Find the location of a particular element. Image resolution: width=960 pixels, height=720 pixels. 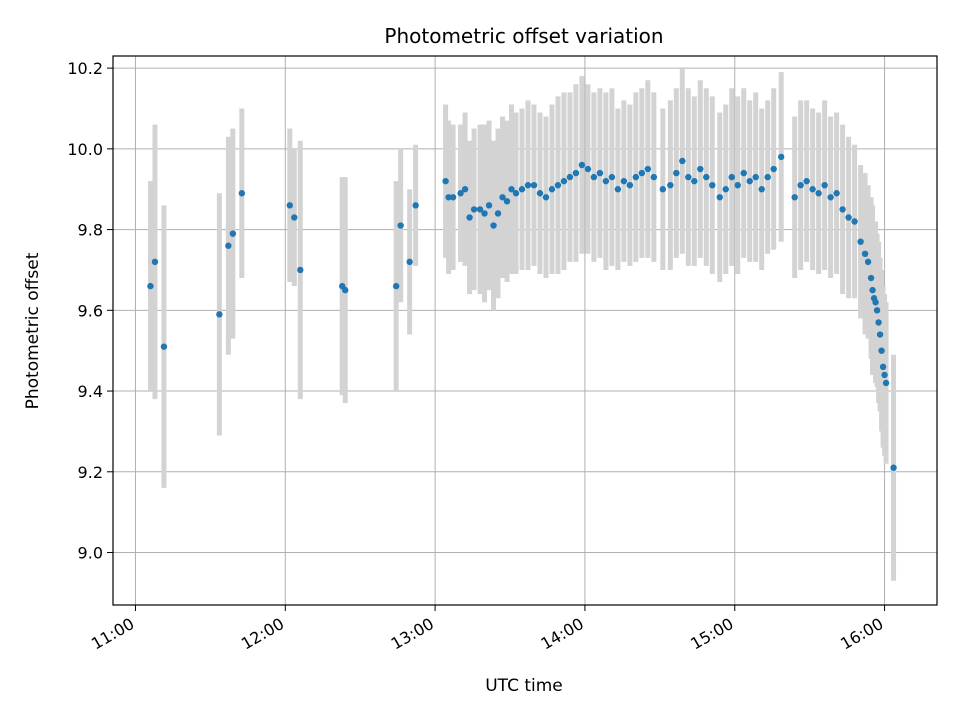

y-tick-label: 10.0 is located at coordinates (85, 149).